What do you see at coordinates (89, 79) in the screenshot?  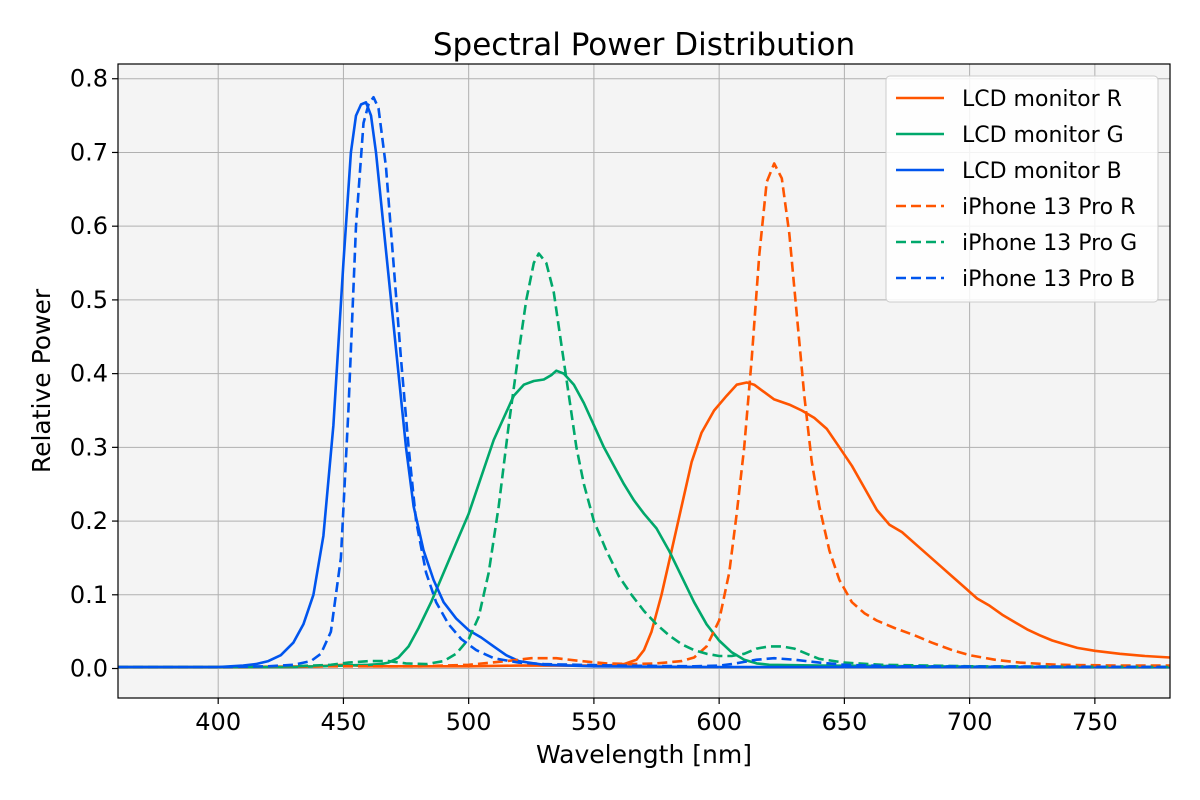 I see `y-tick-label: 0.8` at bounding box center [89, 79].